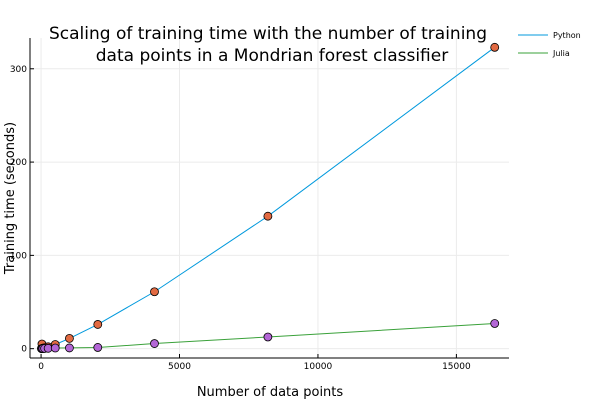 The height and width of the screenshot is (400, 600). What do you see at coordinates (41, 367) in the screenshot?
I see `x-tick-label: 0` at bounding box center [41, 367].